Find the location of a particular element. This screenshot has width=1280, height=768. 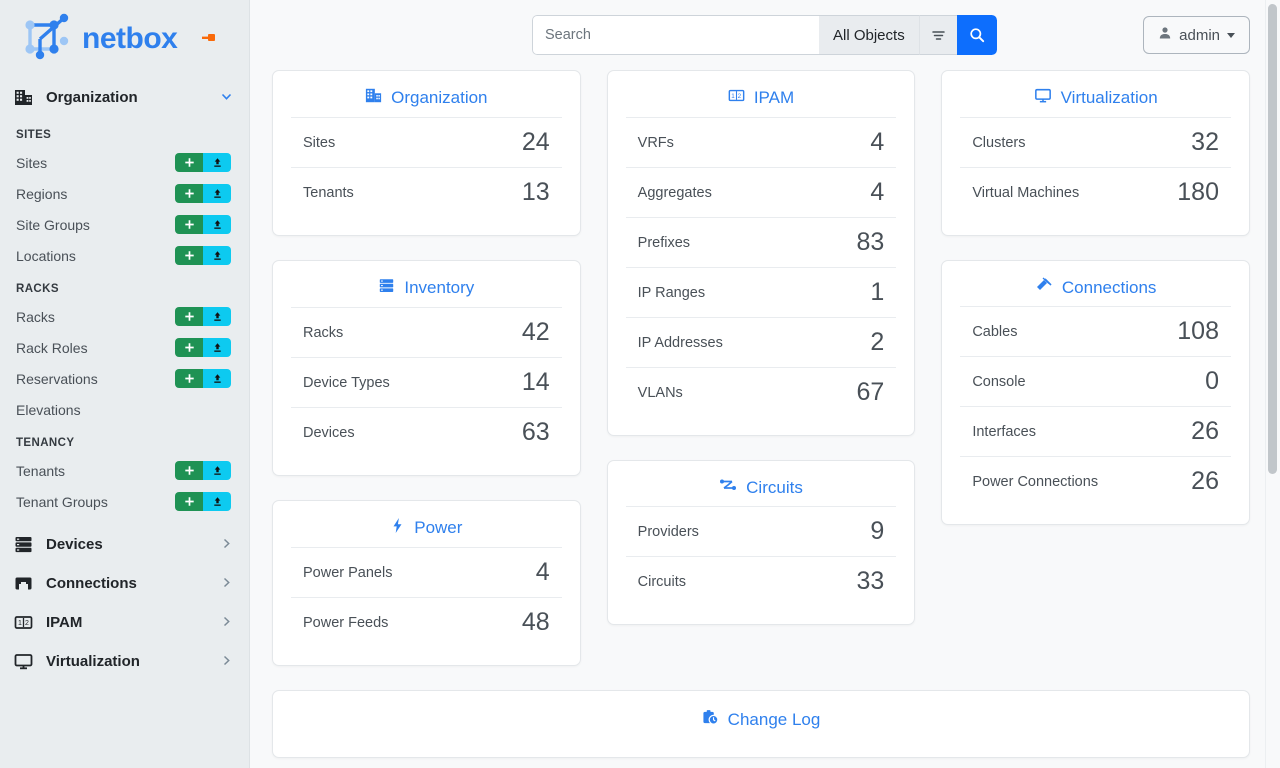

card-changelog: Change Log is located at coordinates (761, 724).